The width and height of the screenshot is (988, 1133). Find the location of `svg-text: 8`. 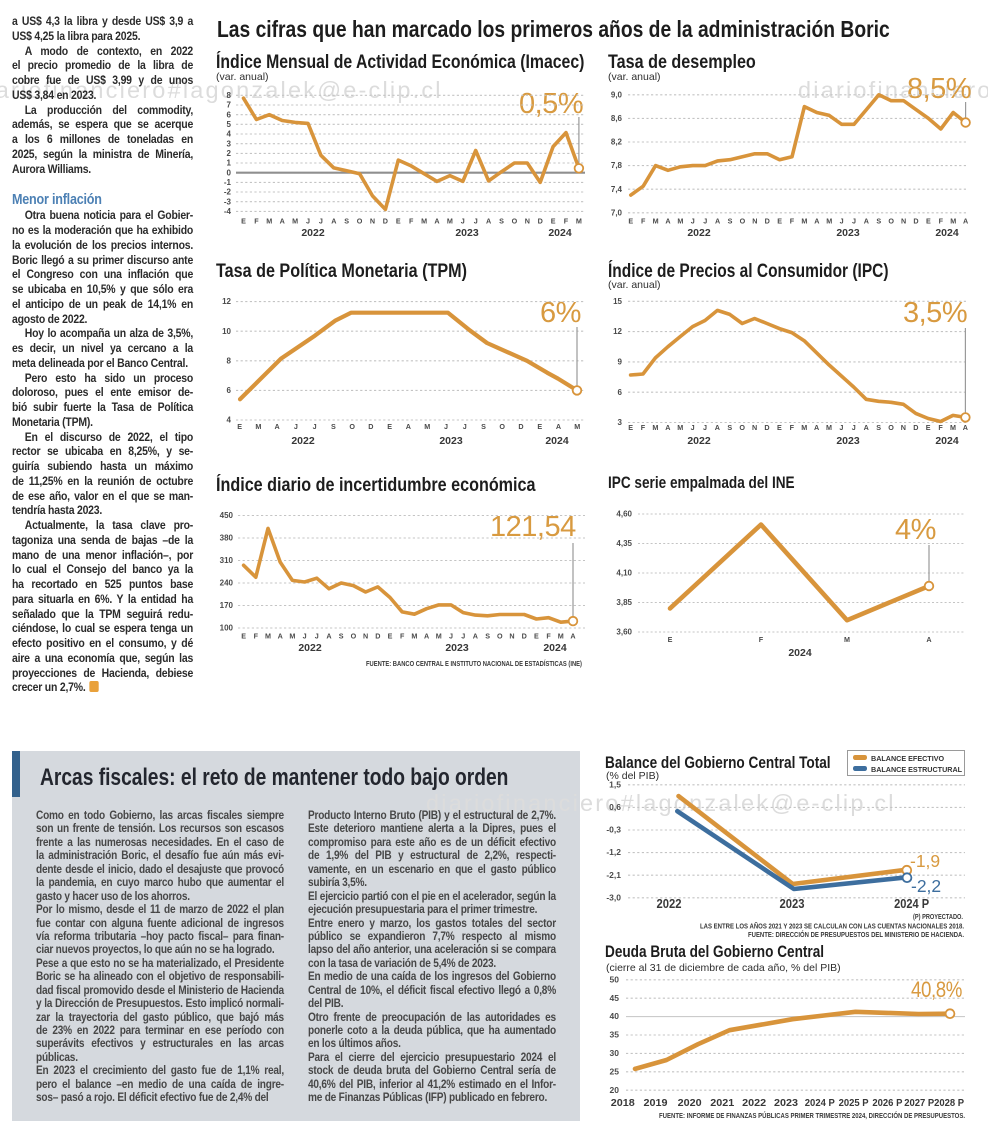

svg-text: 8 is located at coordinates (229, 95).